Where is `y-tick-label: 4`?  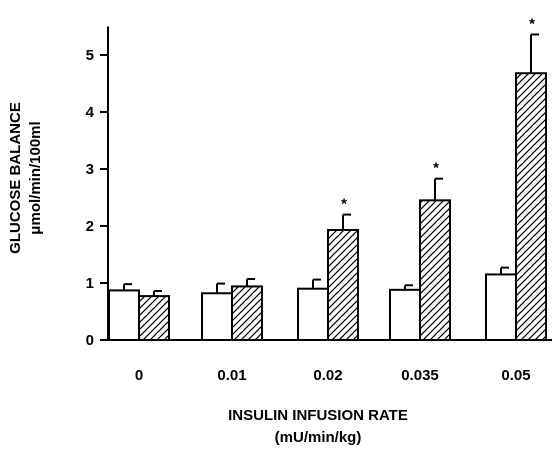
y-tick-label: 4 is located at coordinates (90, 112).